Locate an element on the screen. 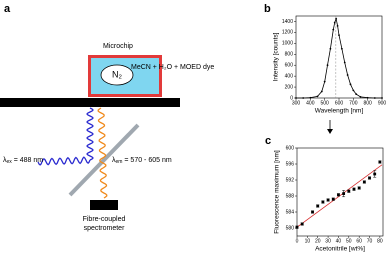  emission-beam is located at coordinates (102, 153).